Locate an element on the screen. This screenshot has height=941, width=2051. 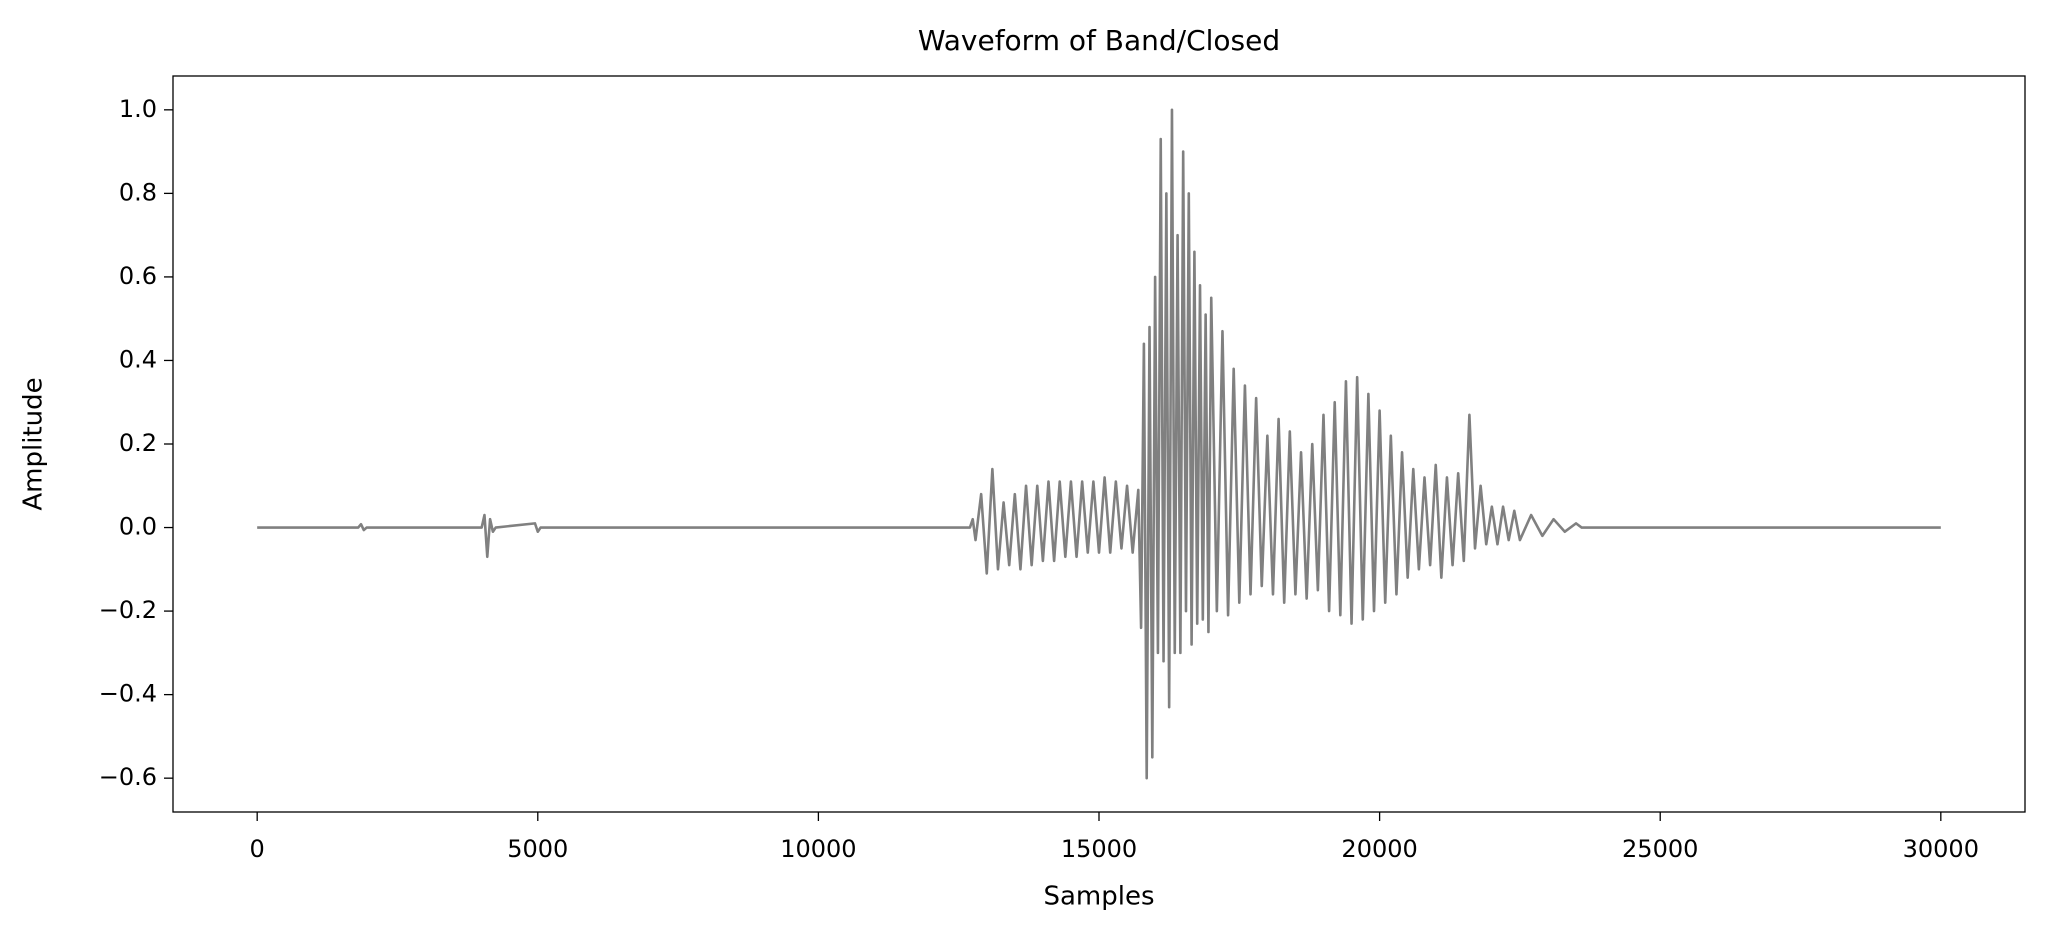
x-tick-label: 15000 is located at coordinates (1099, 849).